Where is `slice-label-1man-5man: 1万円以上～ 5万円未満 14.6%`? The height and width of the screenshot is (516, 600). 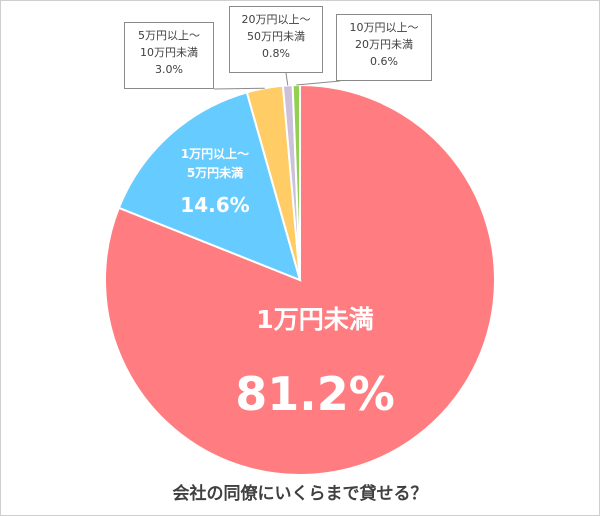 slice-label-1man-5man: 1万円以上～ 5万円未満 14.6% is located at coordinates (215, 181).